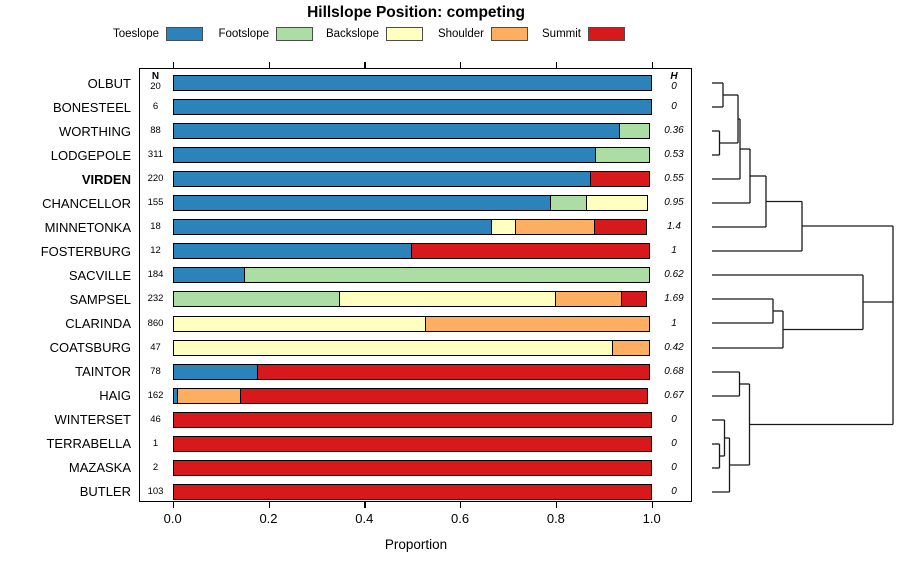  What do you see at coordinates (155, 443) in the screenshot?
I see `n-value: 1` at bounding box center [155, 443].